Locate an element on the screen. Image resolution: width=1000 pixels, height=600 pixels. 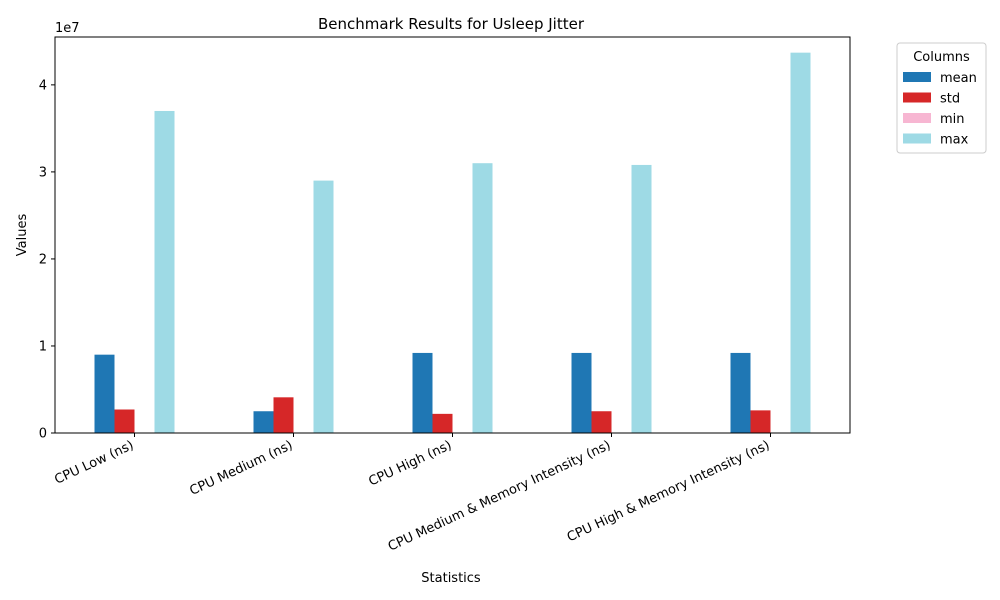
legend-swatch-max is located at coordinates (917, 138).